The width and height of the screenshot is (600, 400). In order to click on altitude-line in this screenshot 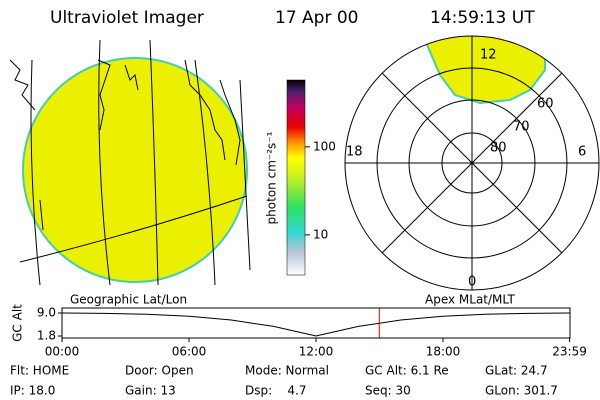, I will do `click(316, 324)`.